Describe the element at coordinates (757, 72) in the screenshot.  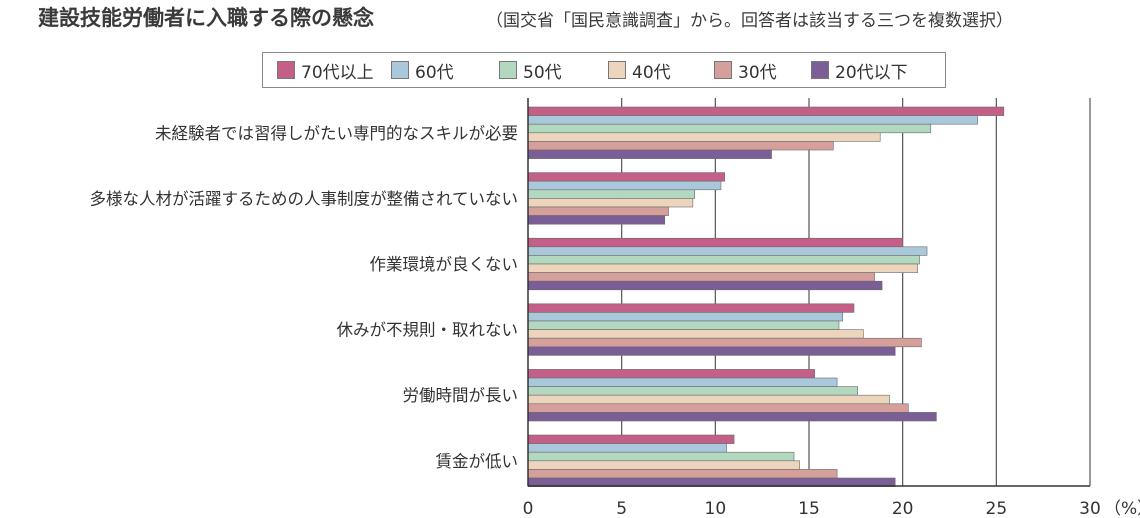
I see `legend-label-30s: 30代` at that location.